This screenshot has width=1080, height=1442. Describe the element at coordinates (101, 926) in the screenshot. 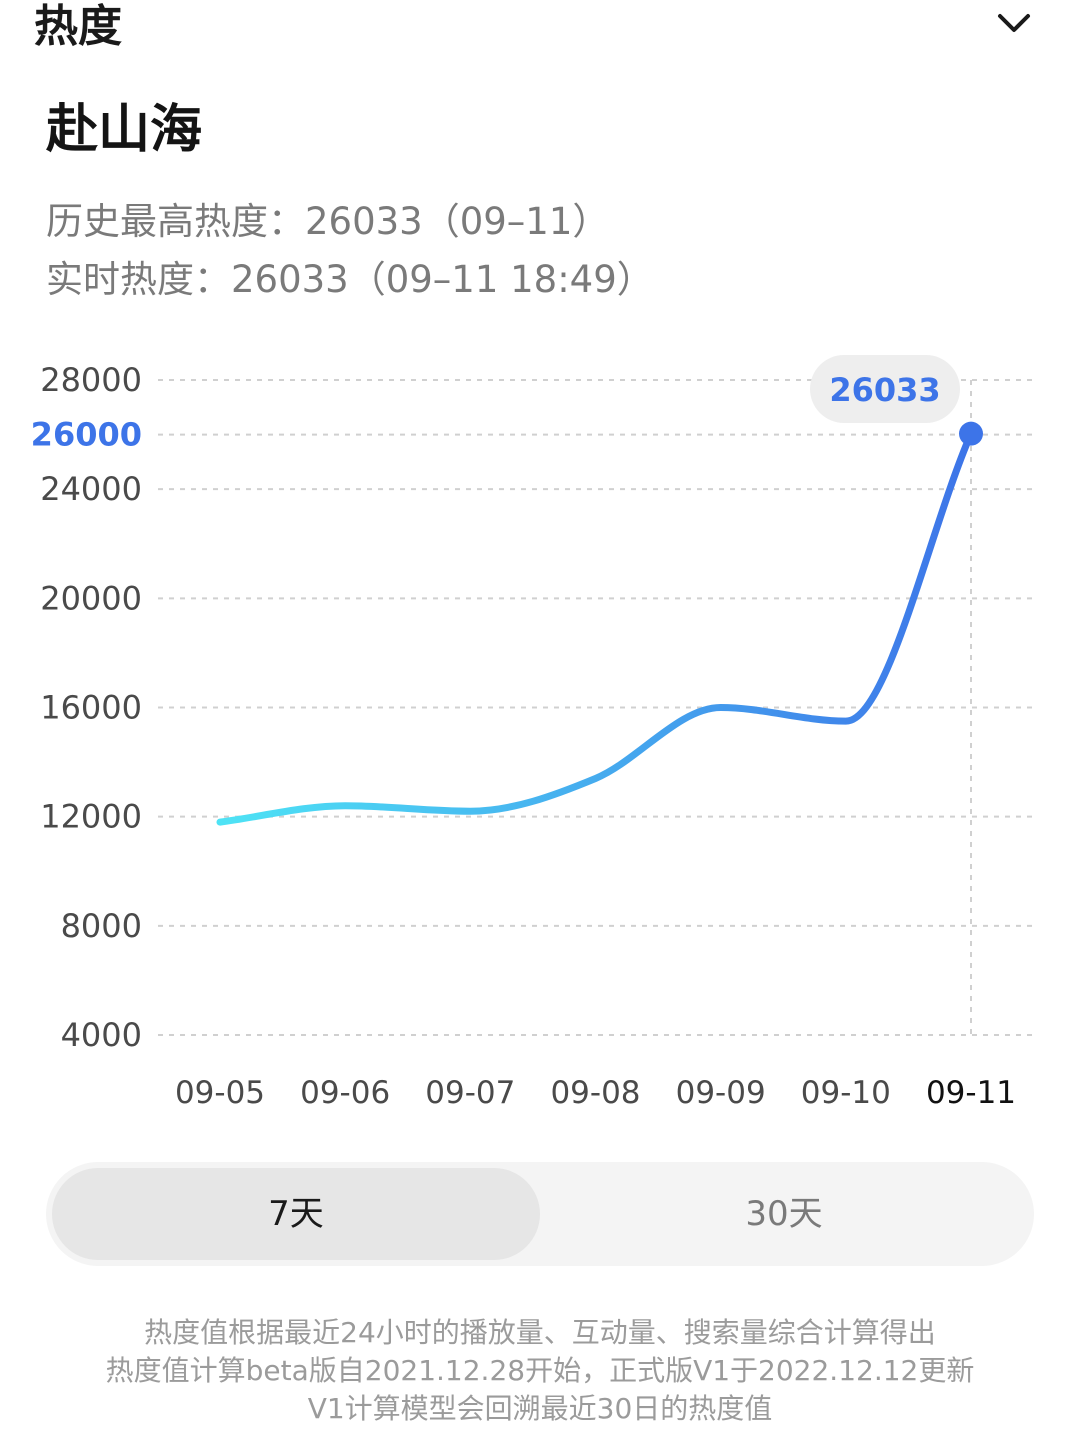

I see `y-tick-label: 8000` at that location.